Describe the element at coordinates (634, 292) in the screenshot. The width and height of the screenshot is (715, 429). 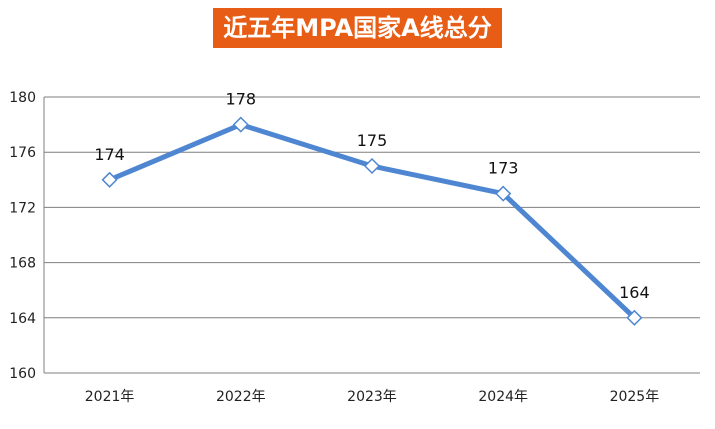
I see `data-label: 164` at that location.